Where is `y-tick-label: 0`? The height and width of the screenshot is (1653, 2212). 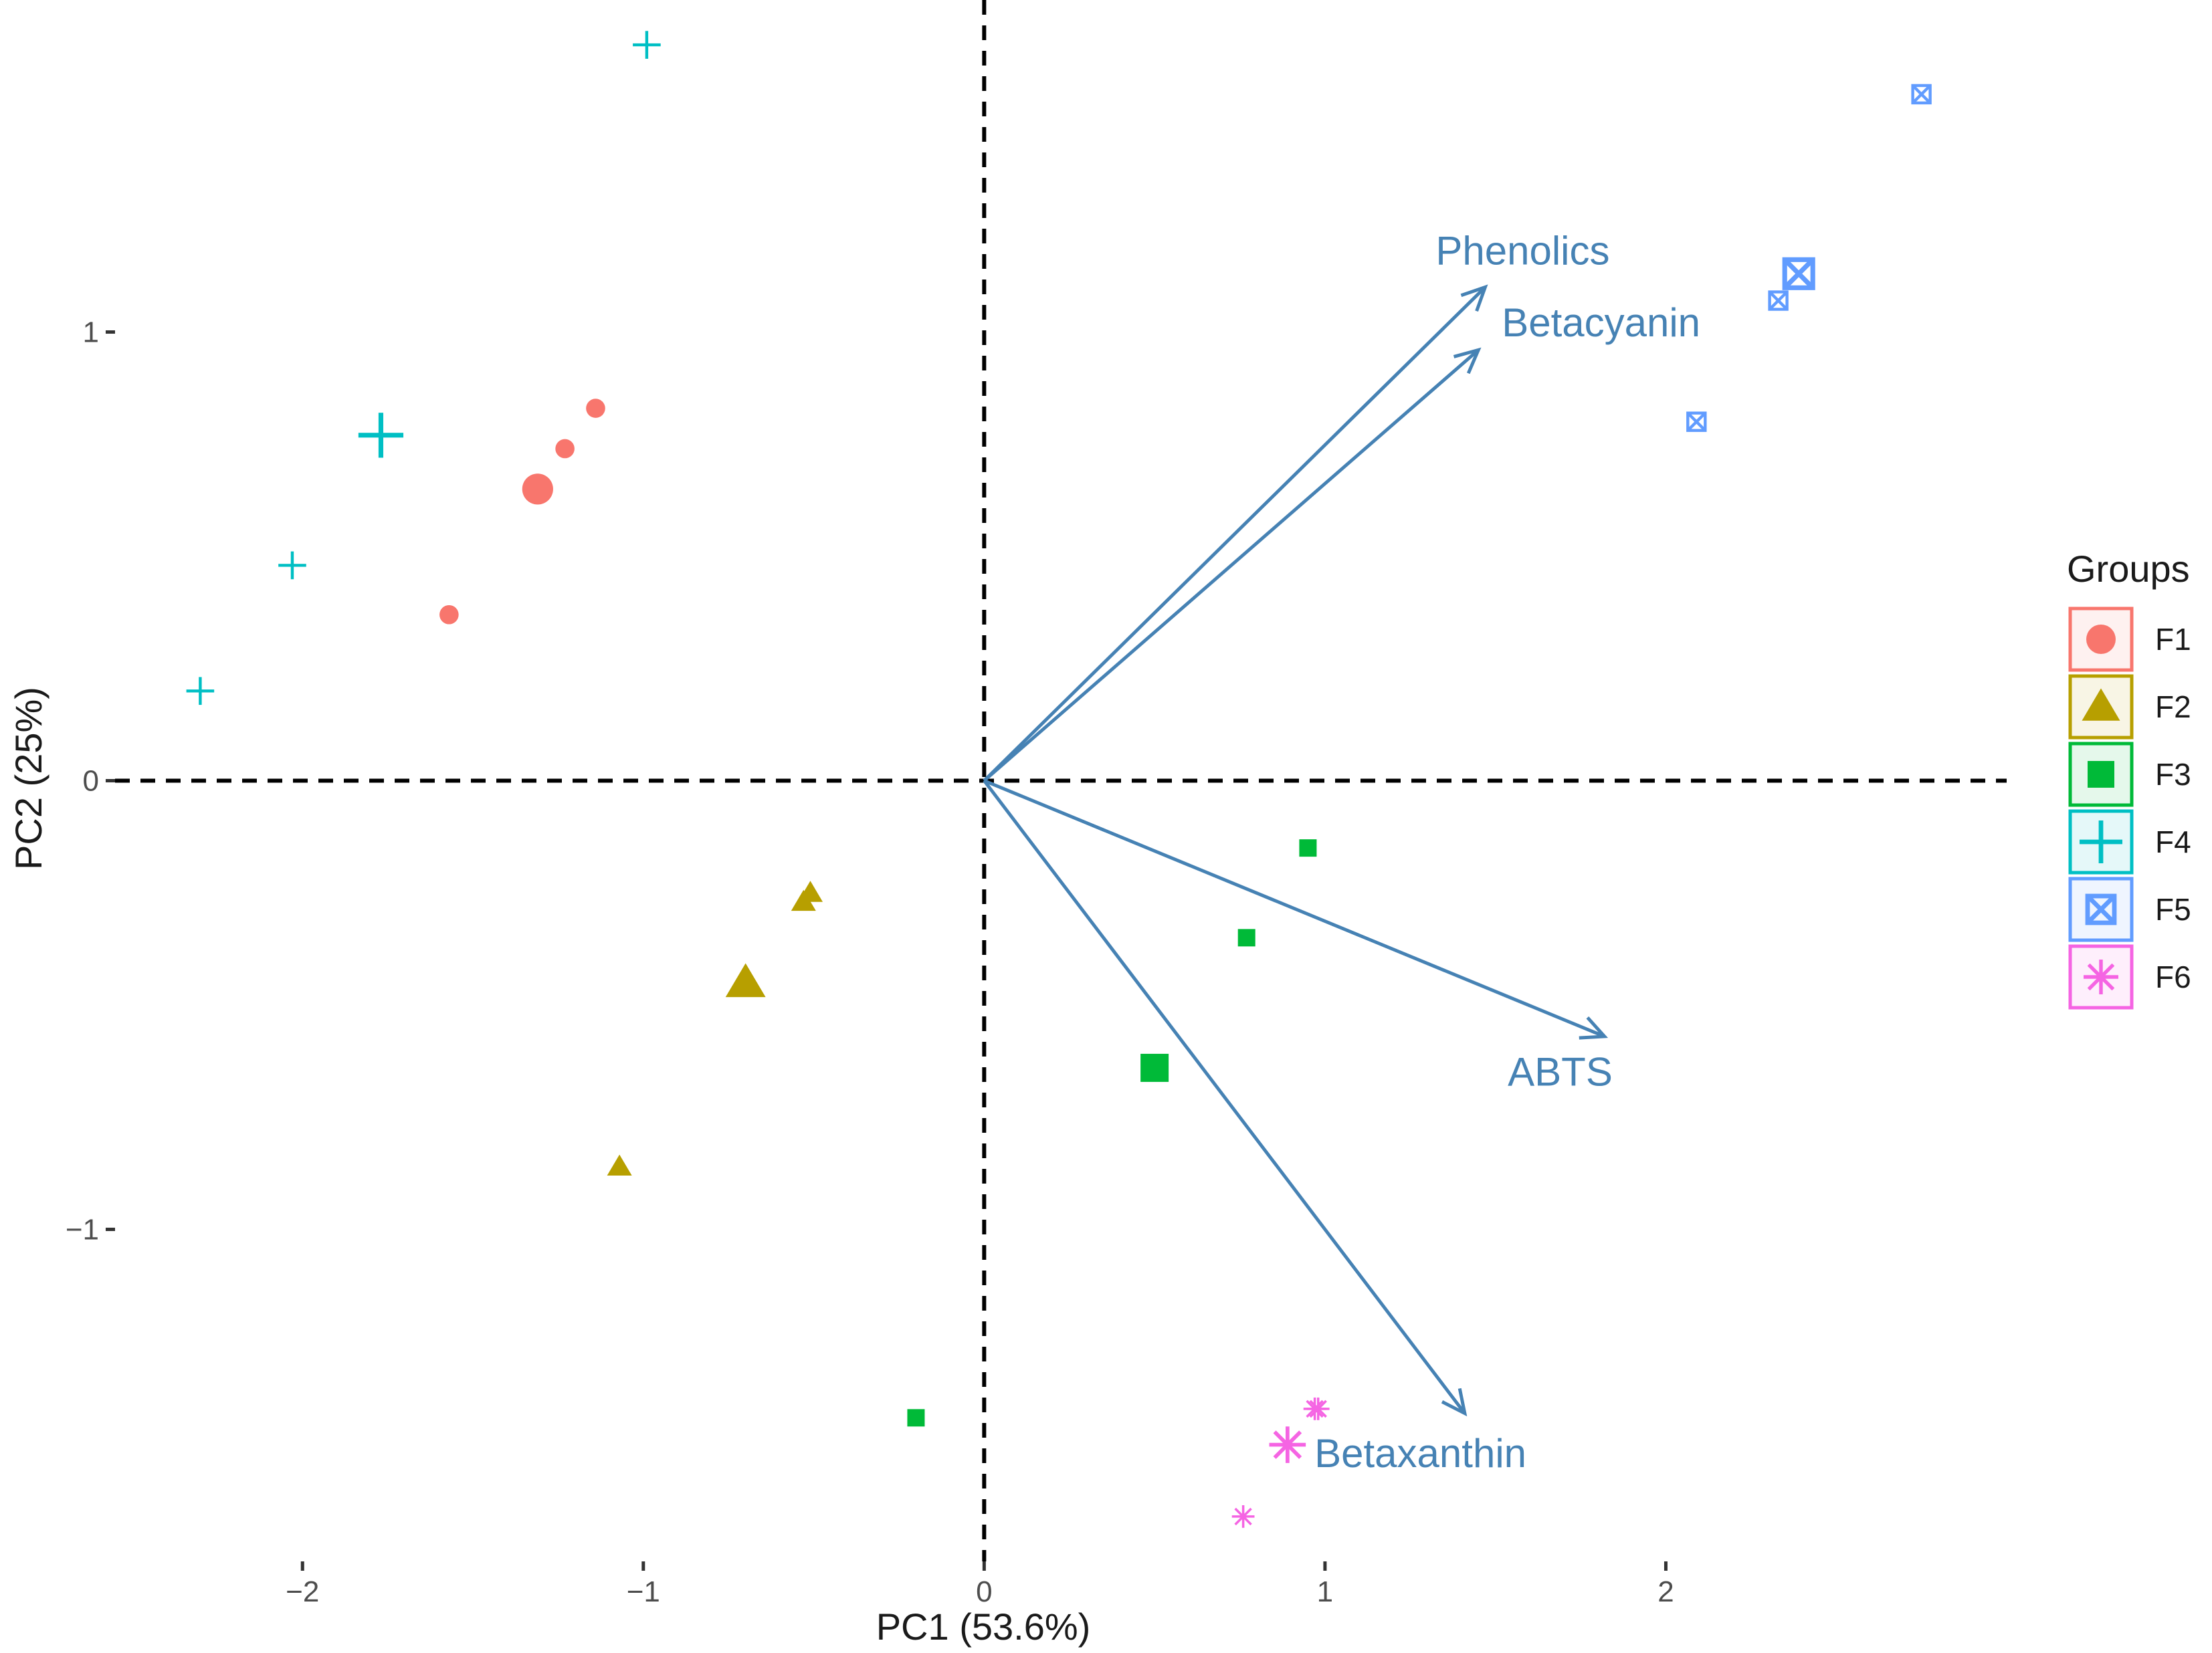
y-tick-label: 0 is located at coordinates (91, 781).